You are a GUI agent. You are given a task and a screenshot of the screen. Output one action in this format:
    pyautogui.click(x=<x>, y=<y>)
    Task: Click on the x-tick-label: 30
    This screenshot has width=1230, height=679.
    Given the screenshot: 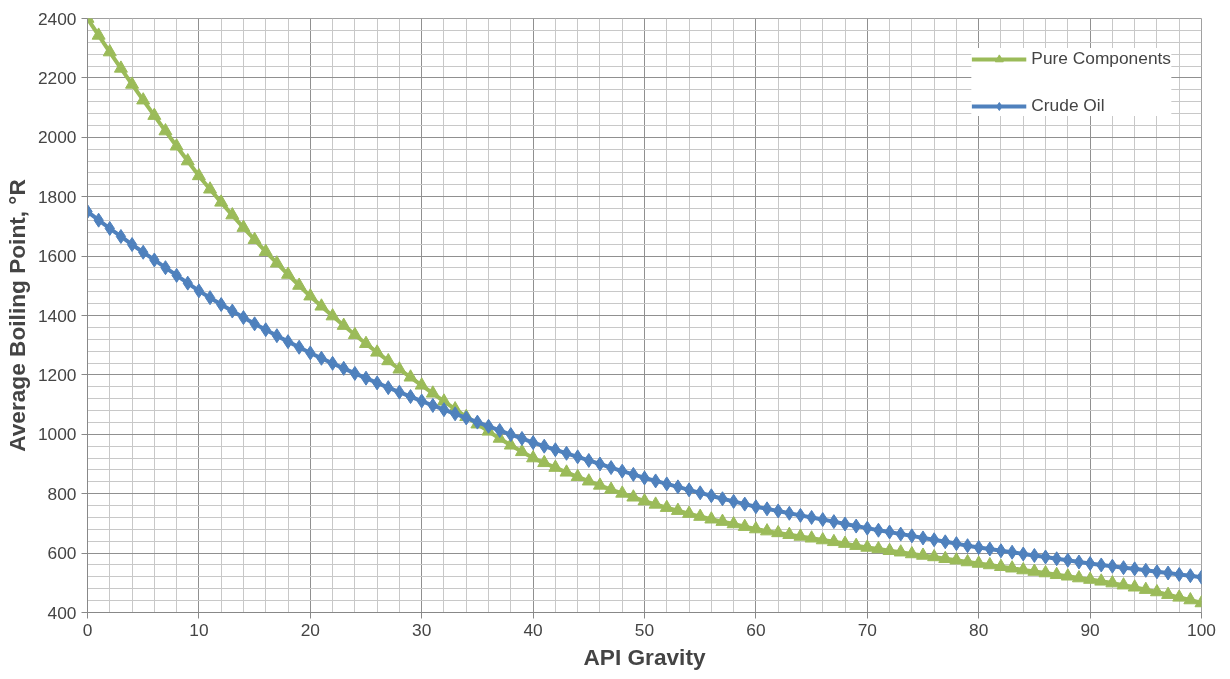 What is the action you would take?
    pyautogui.click(x=422, y=629)
    